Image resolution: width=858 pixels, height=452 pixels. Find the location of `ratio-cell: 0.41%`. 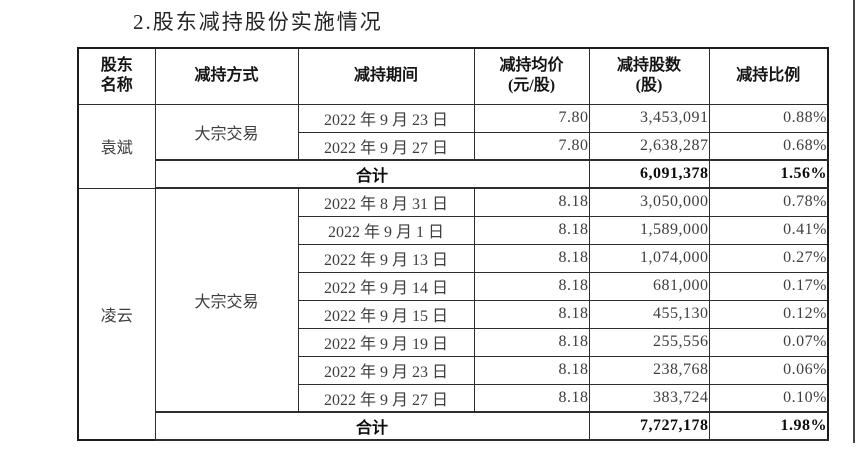

ratio-cell: 0.41% is located at coordinates (768, 230).